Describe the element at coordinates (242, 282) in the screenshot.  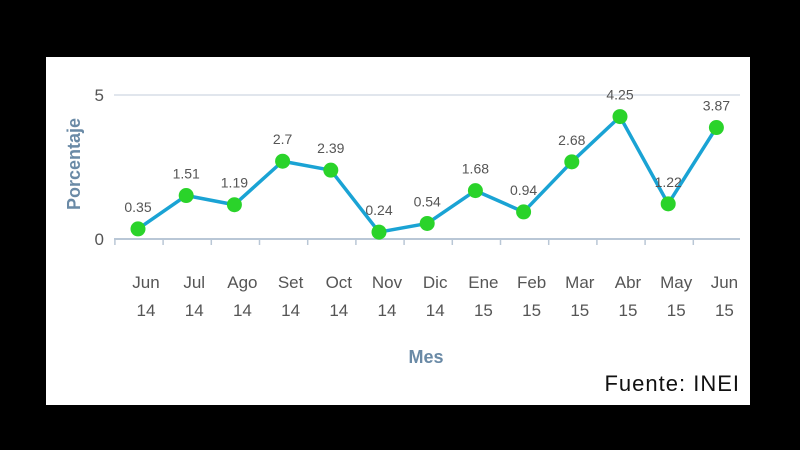
I see `x-tick-label-month: Ago` at that location.